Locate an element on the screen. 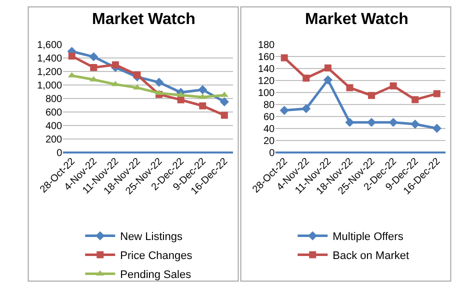  y-tick-label: 1,400 is located at coordinates (50, 59).